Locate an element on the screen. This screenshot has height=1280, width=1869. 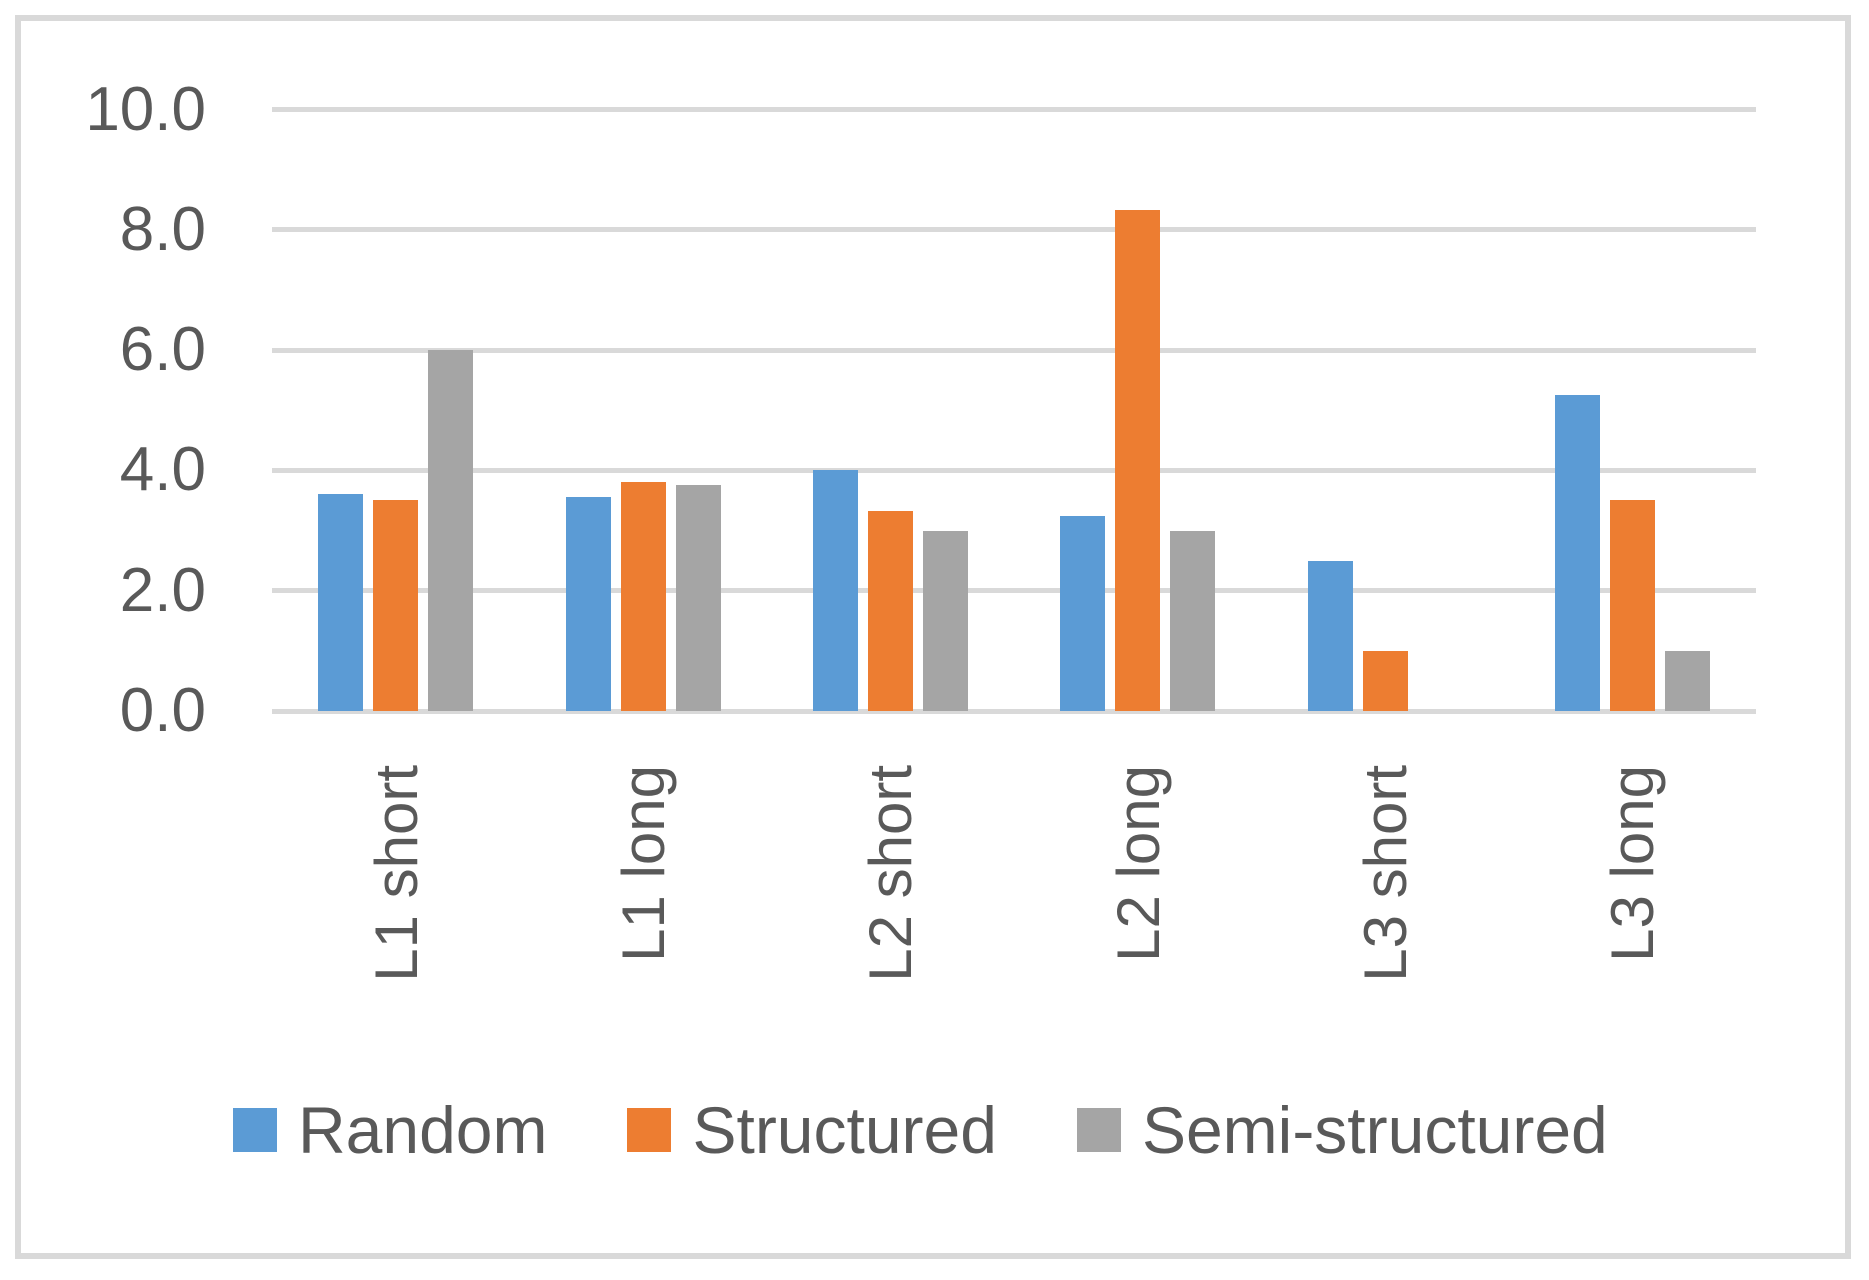
bar-l1-long-random is located at coordinates (588, 604).